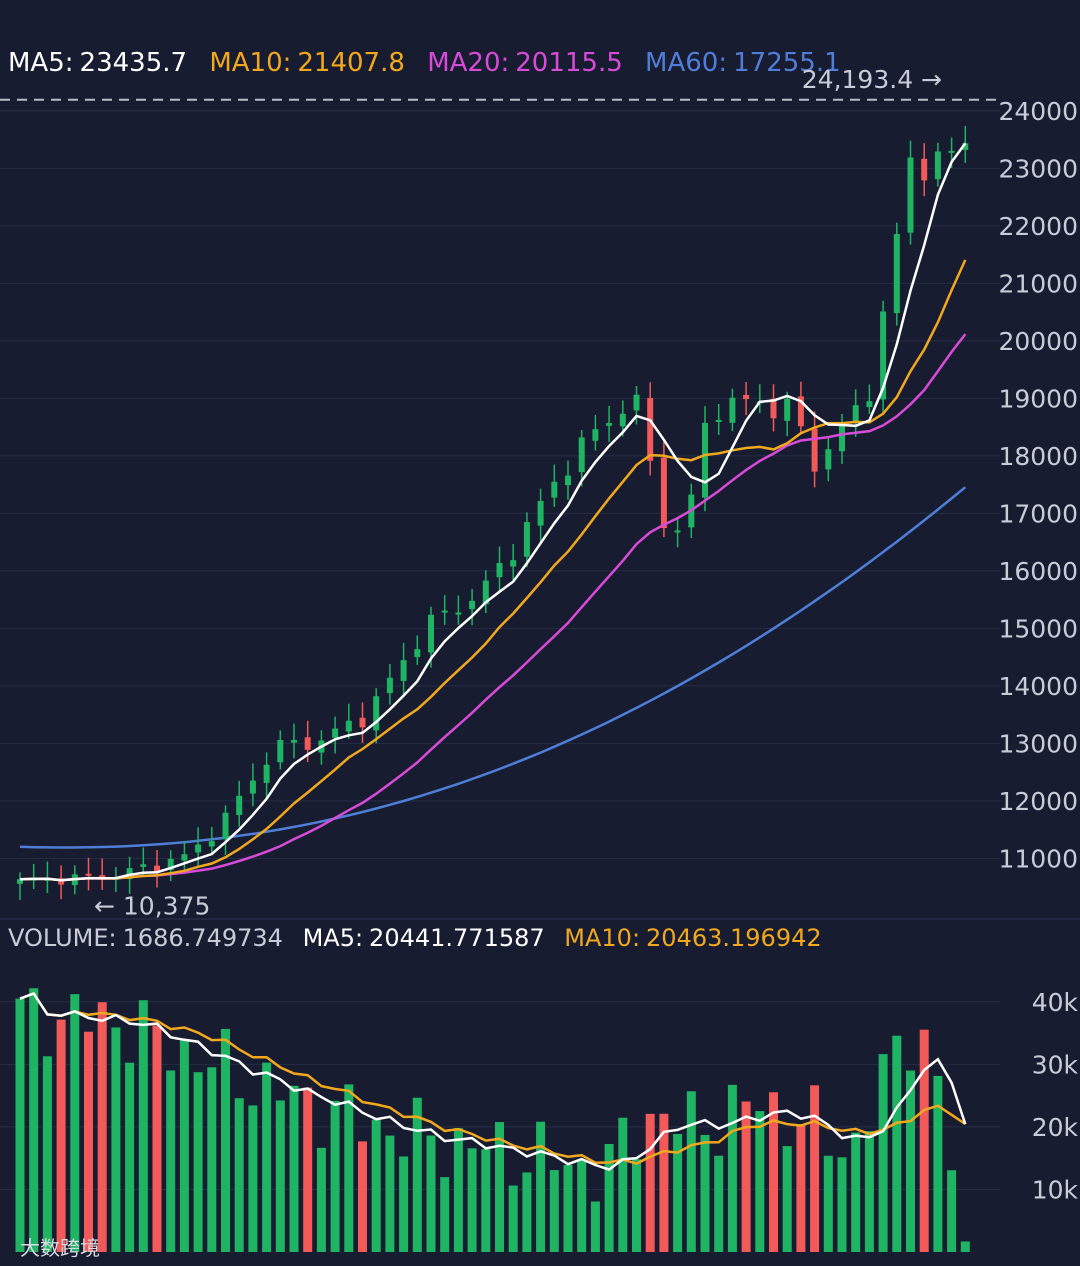  Describe the element at coordinates (41, 63) in the screenshot. I see `ma5-legend-label: MA5:` at that location.